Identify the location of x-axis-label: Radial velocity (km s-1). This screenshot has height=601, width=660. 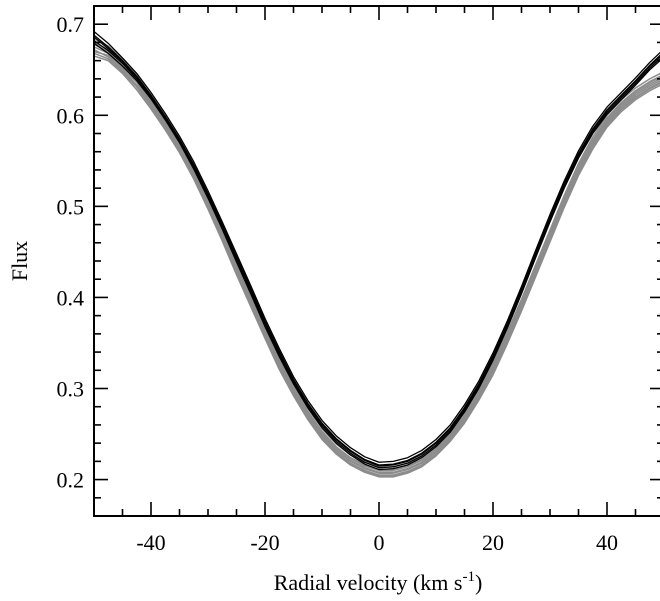
(378, 582).